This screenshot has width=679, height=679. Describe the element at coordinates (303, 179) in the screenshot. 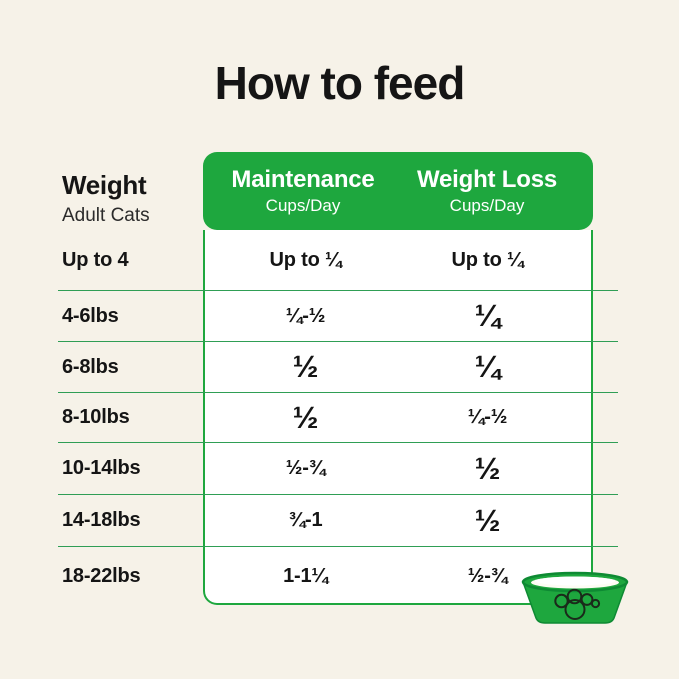

I see `maintenance-label: Maintenance` at that location.